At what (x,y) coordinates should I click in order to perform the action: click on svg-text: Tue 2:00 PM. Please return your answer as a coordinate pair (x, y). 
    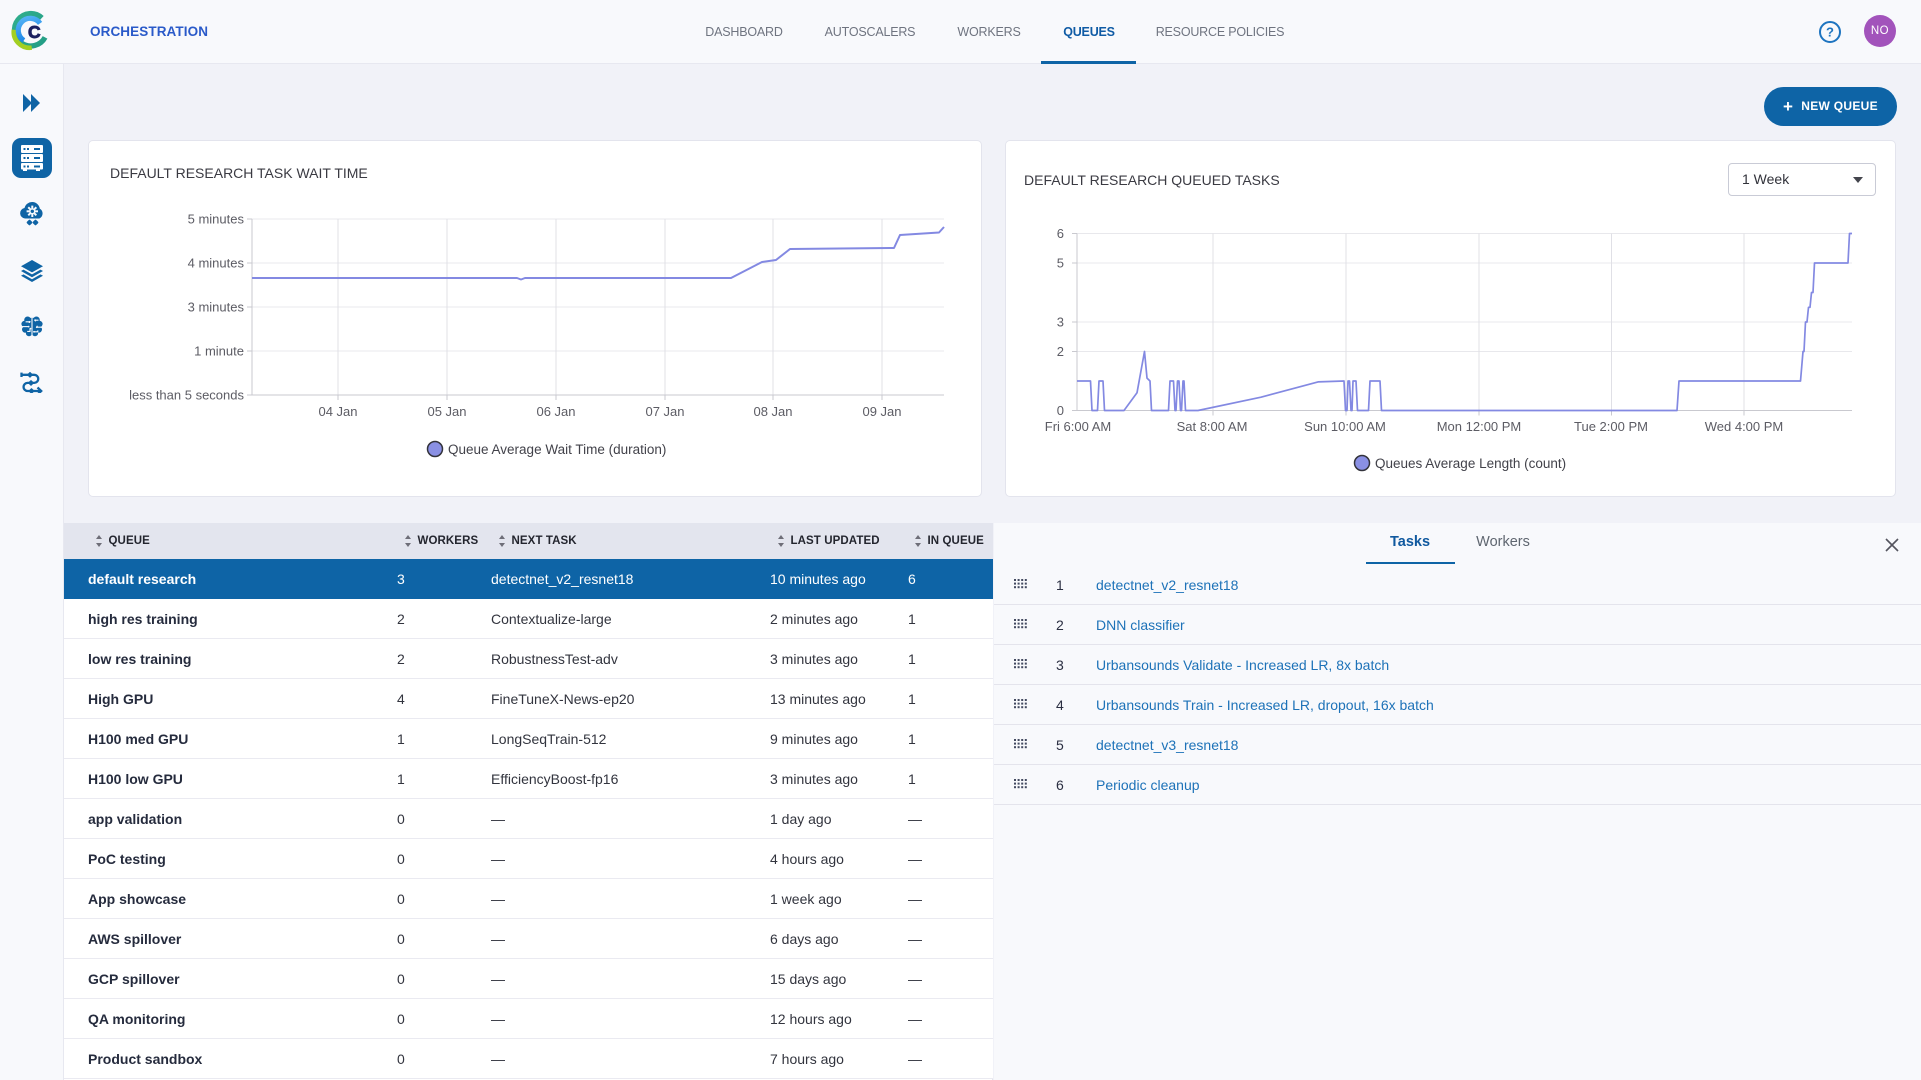
    Looking at the image, I should click on (1611, 426).